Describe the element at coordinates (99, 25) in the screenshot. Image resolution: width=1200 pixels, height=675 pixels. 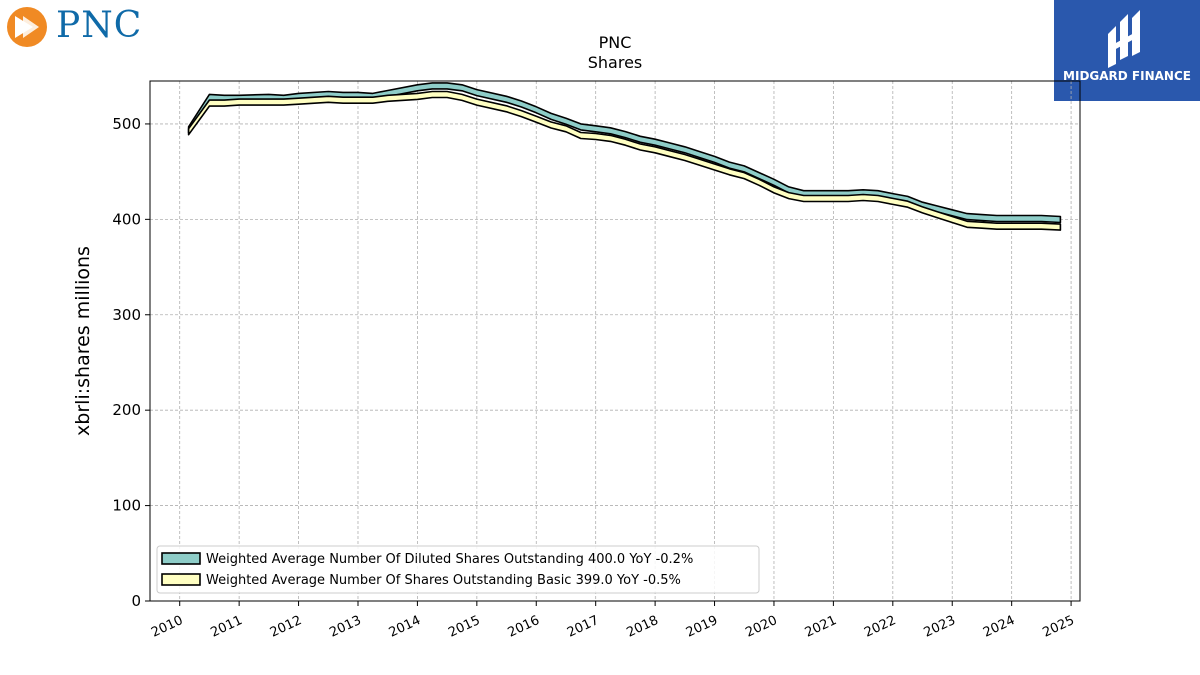
I see `pnc-logo-text: PNC` at that location.